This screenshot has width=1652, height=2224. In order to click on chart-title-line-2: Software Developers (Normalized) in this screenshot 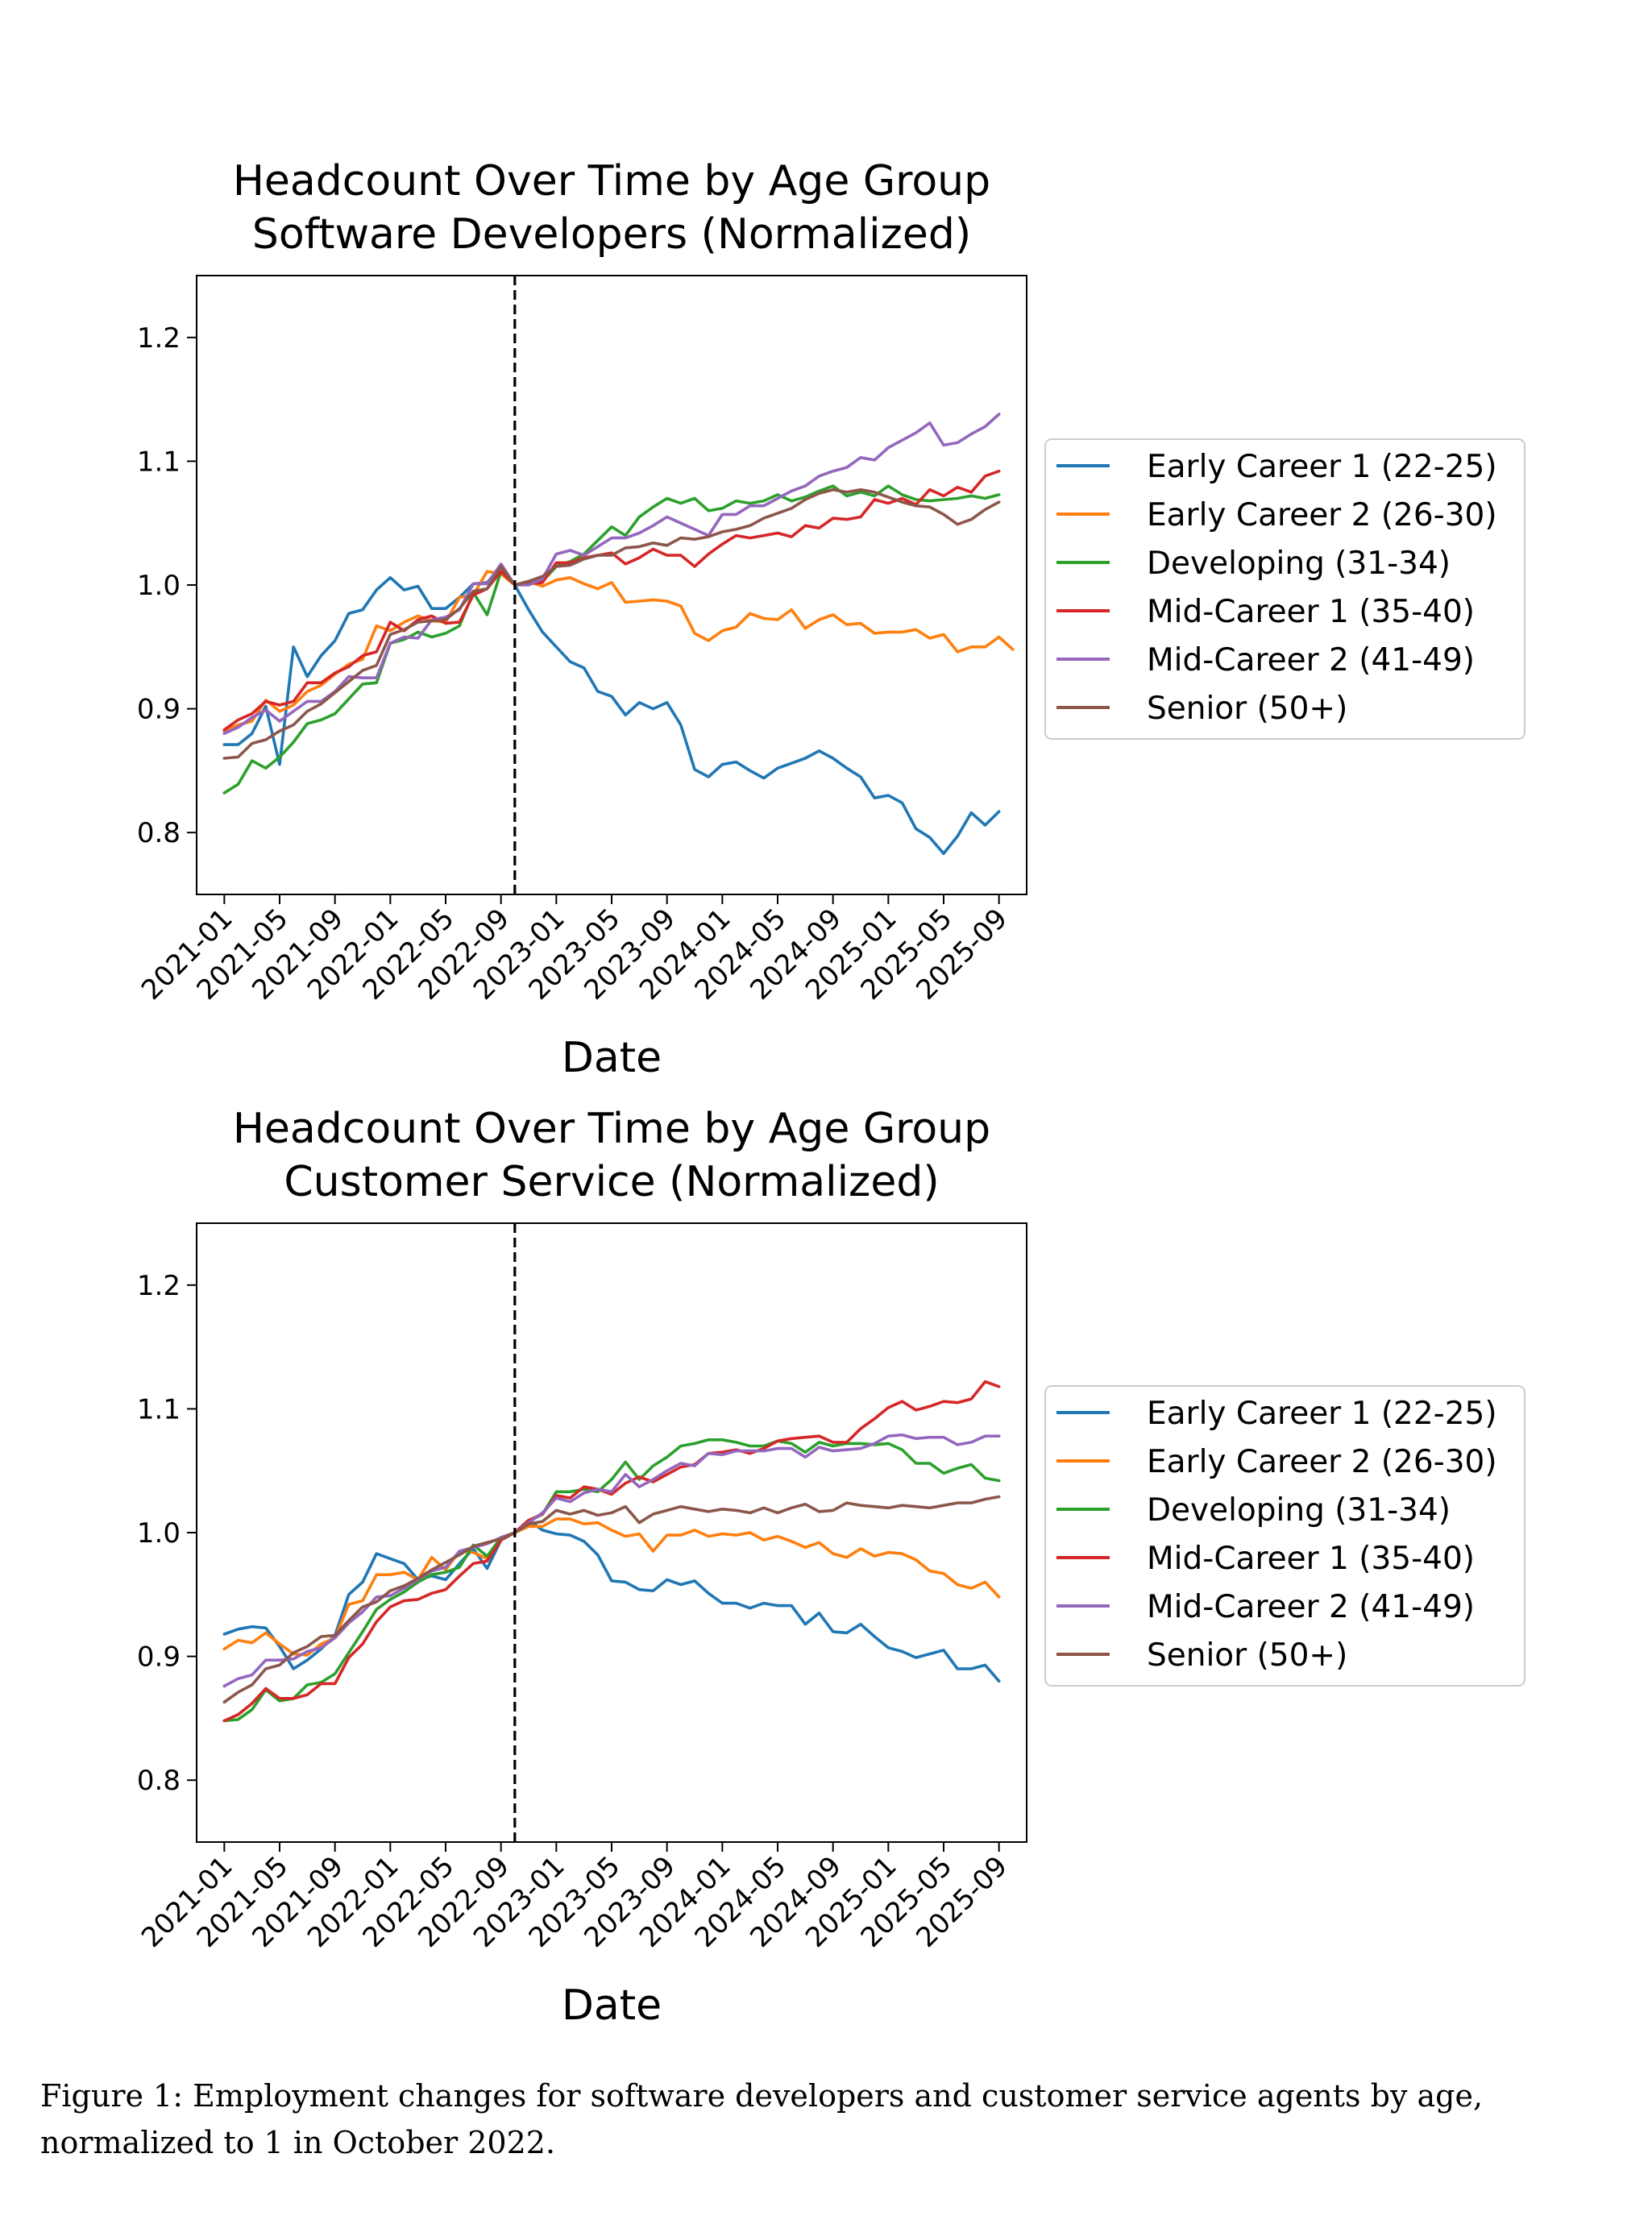, I will do `click(611, 235)`.